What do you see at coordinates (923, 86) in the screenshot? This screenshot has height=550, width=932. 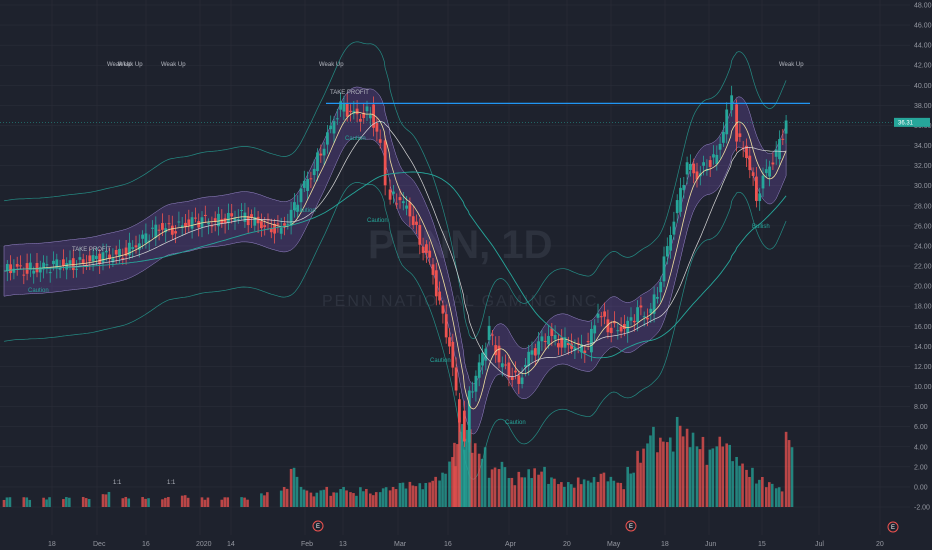 I see `y-tick-label: 40.00` at bounding box center [923, 86].